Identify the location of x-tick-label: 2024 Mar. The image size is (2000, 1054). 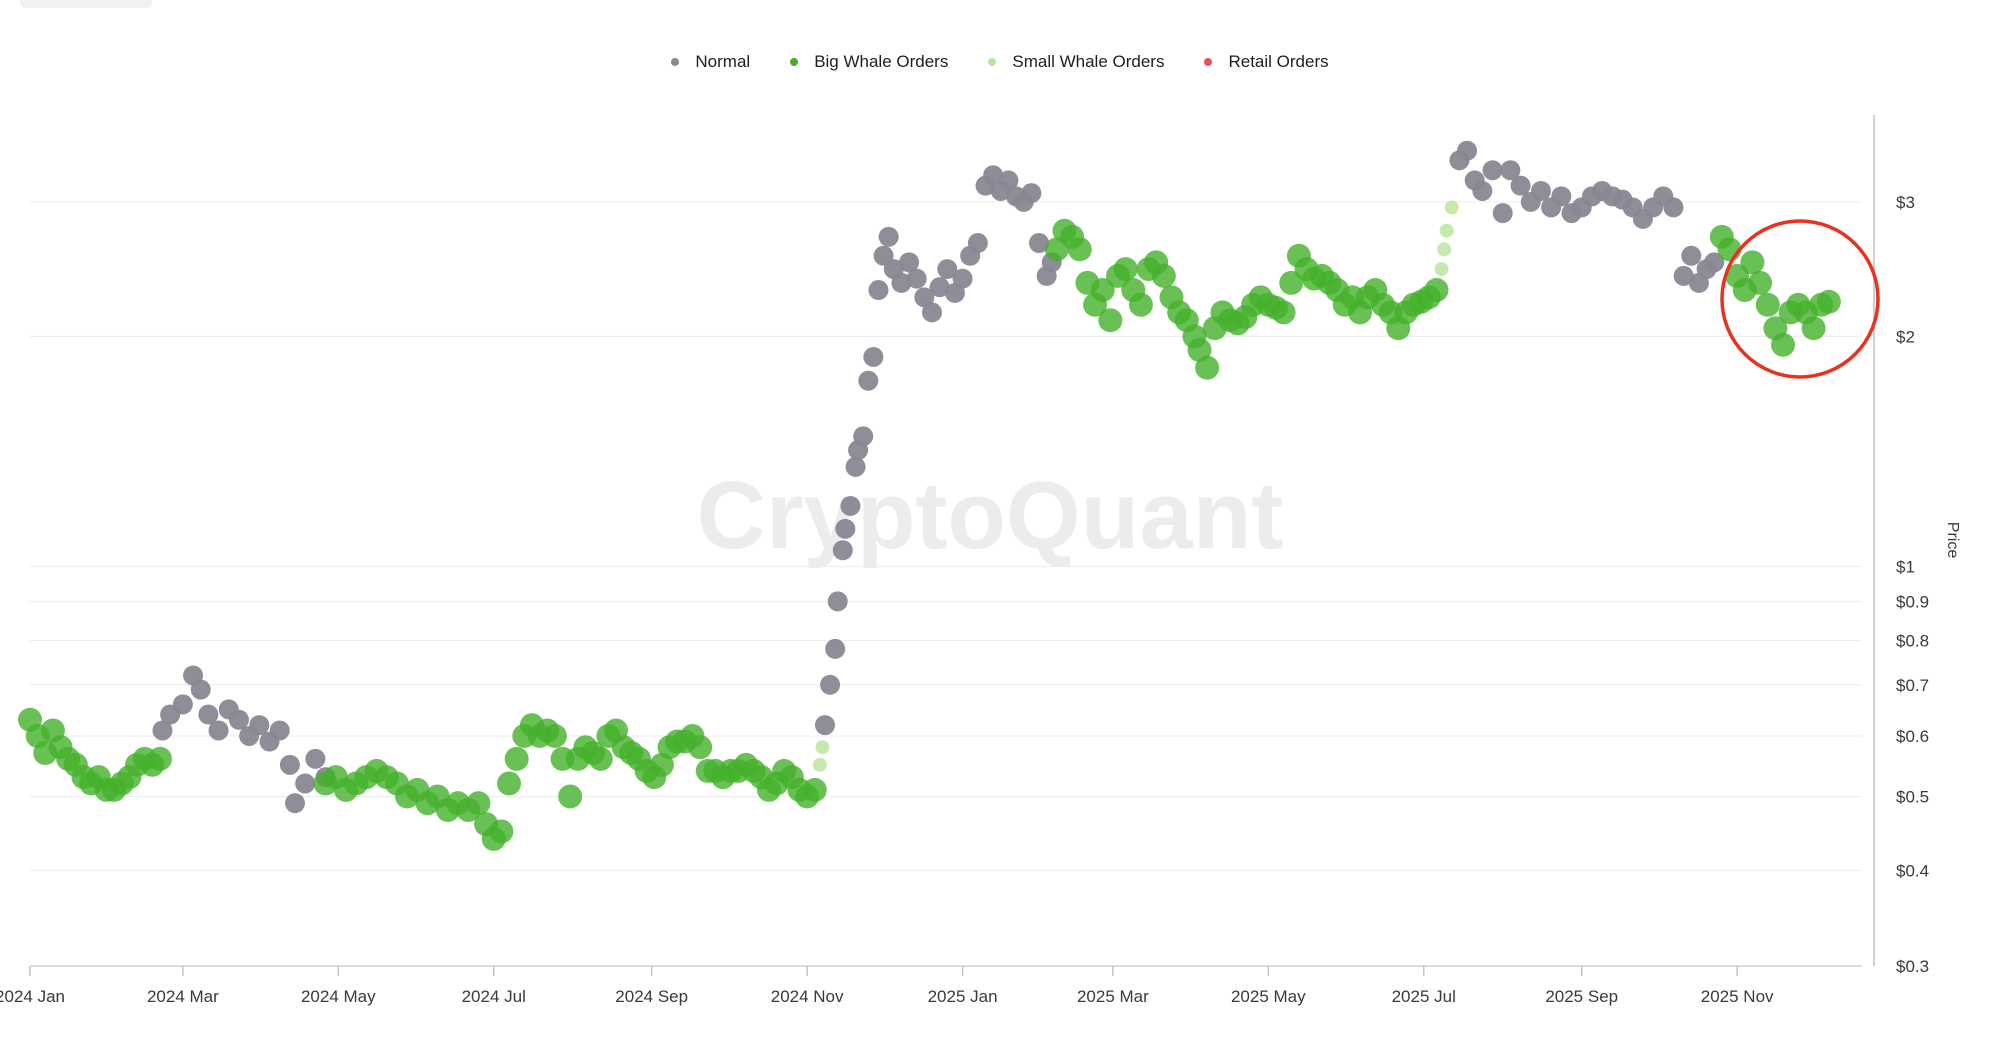
(183, 996).